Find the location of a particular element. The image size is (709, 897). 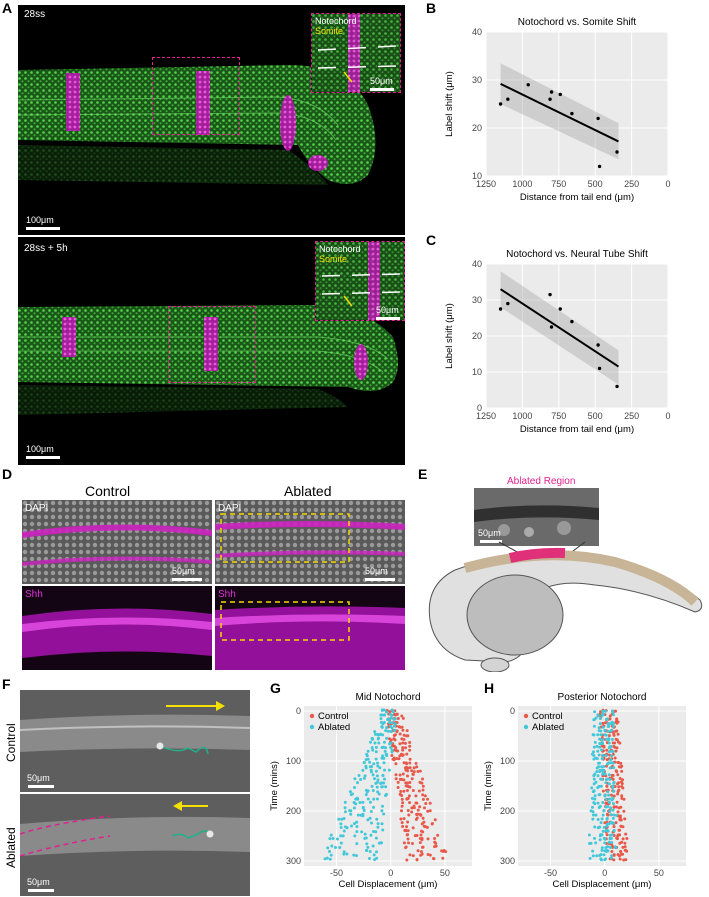

x-tick-label: 750 is located at coordinates (558, 184).